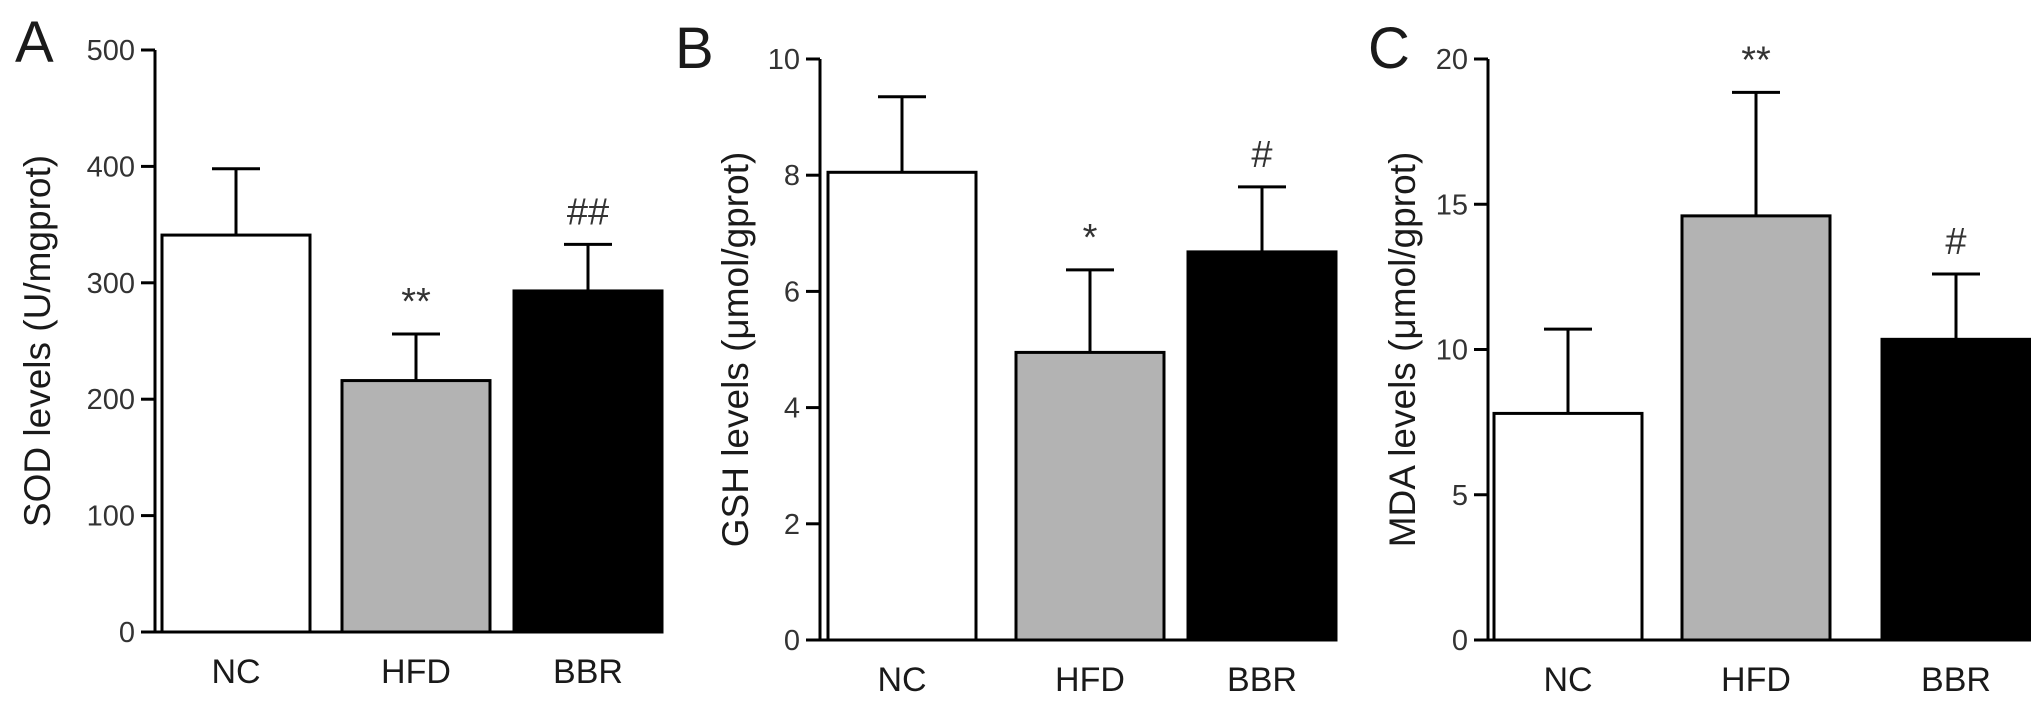  I want to click on panel-b-y-tick-label: 2, so click(792, 525).